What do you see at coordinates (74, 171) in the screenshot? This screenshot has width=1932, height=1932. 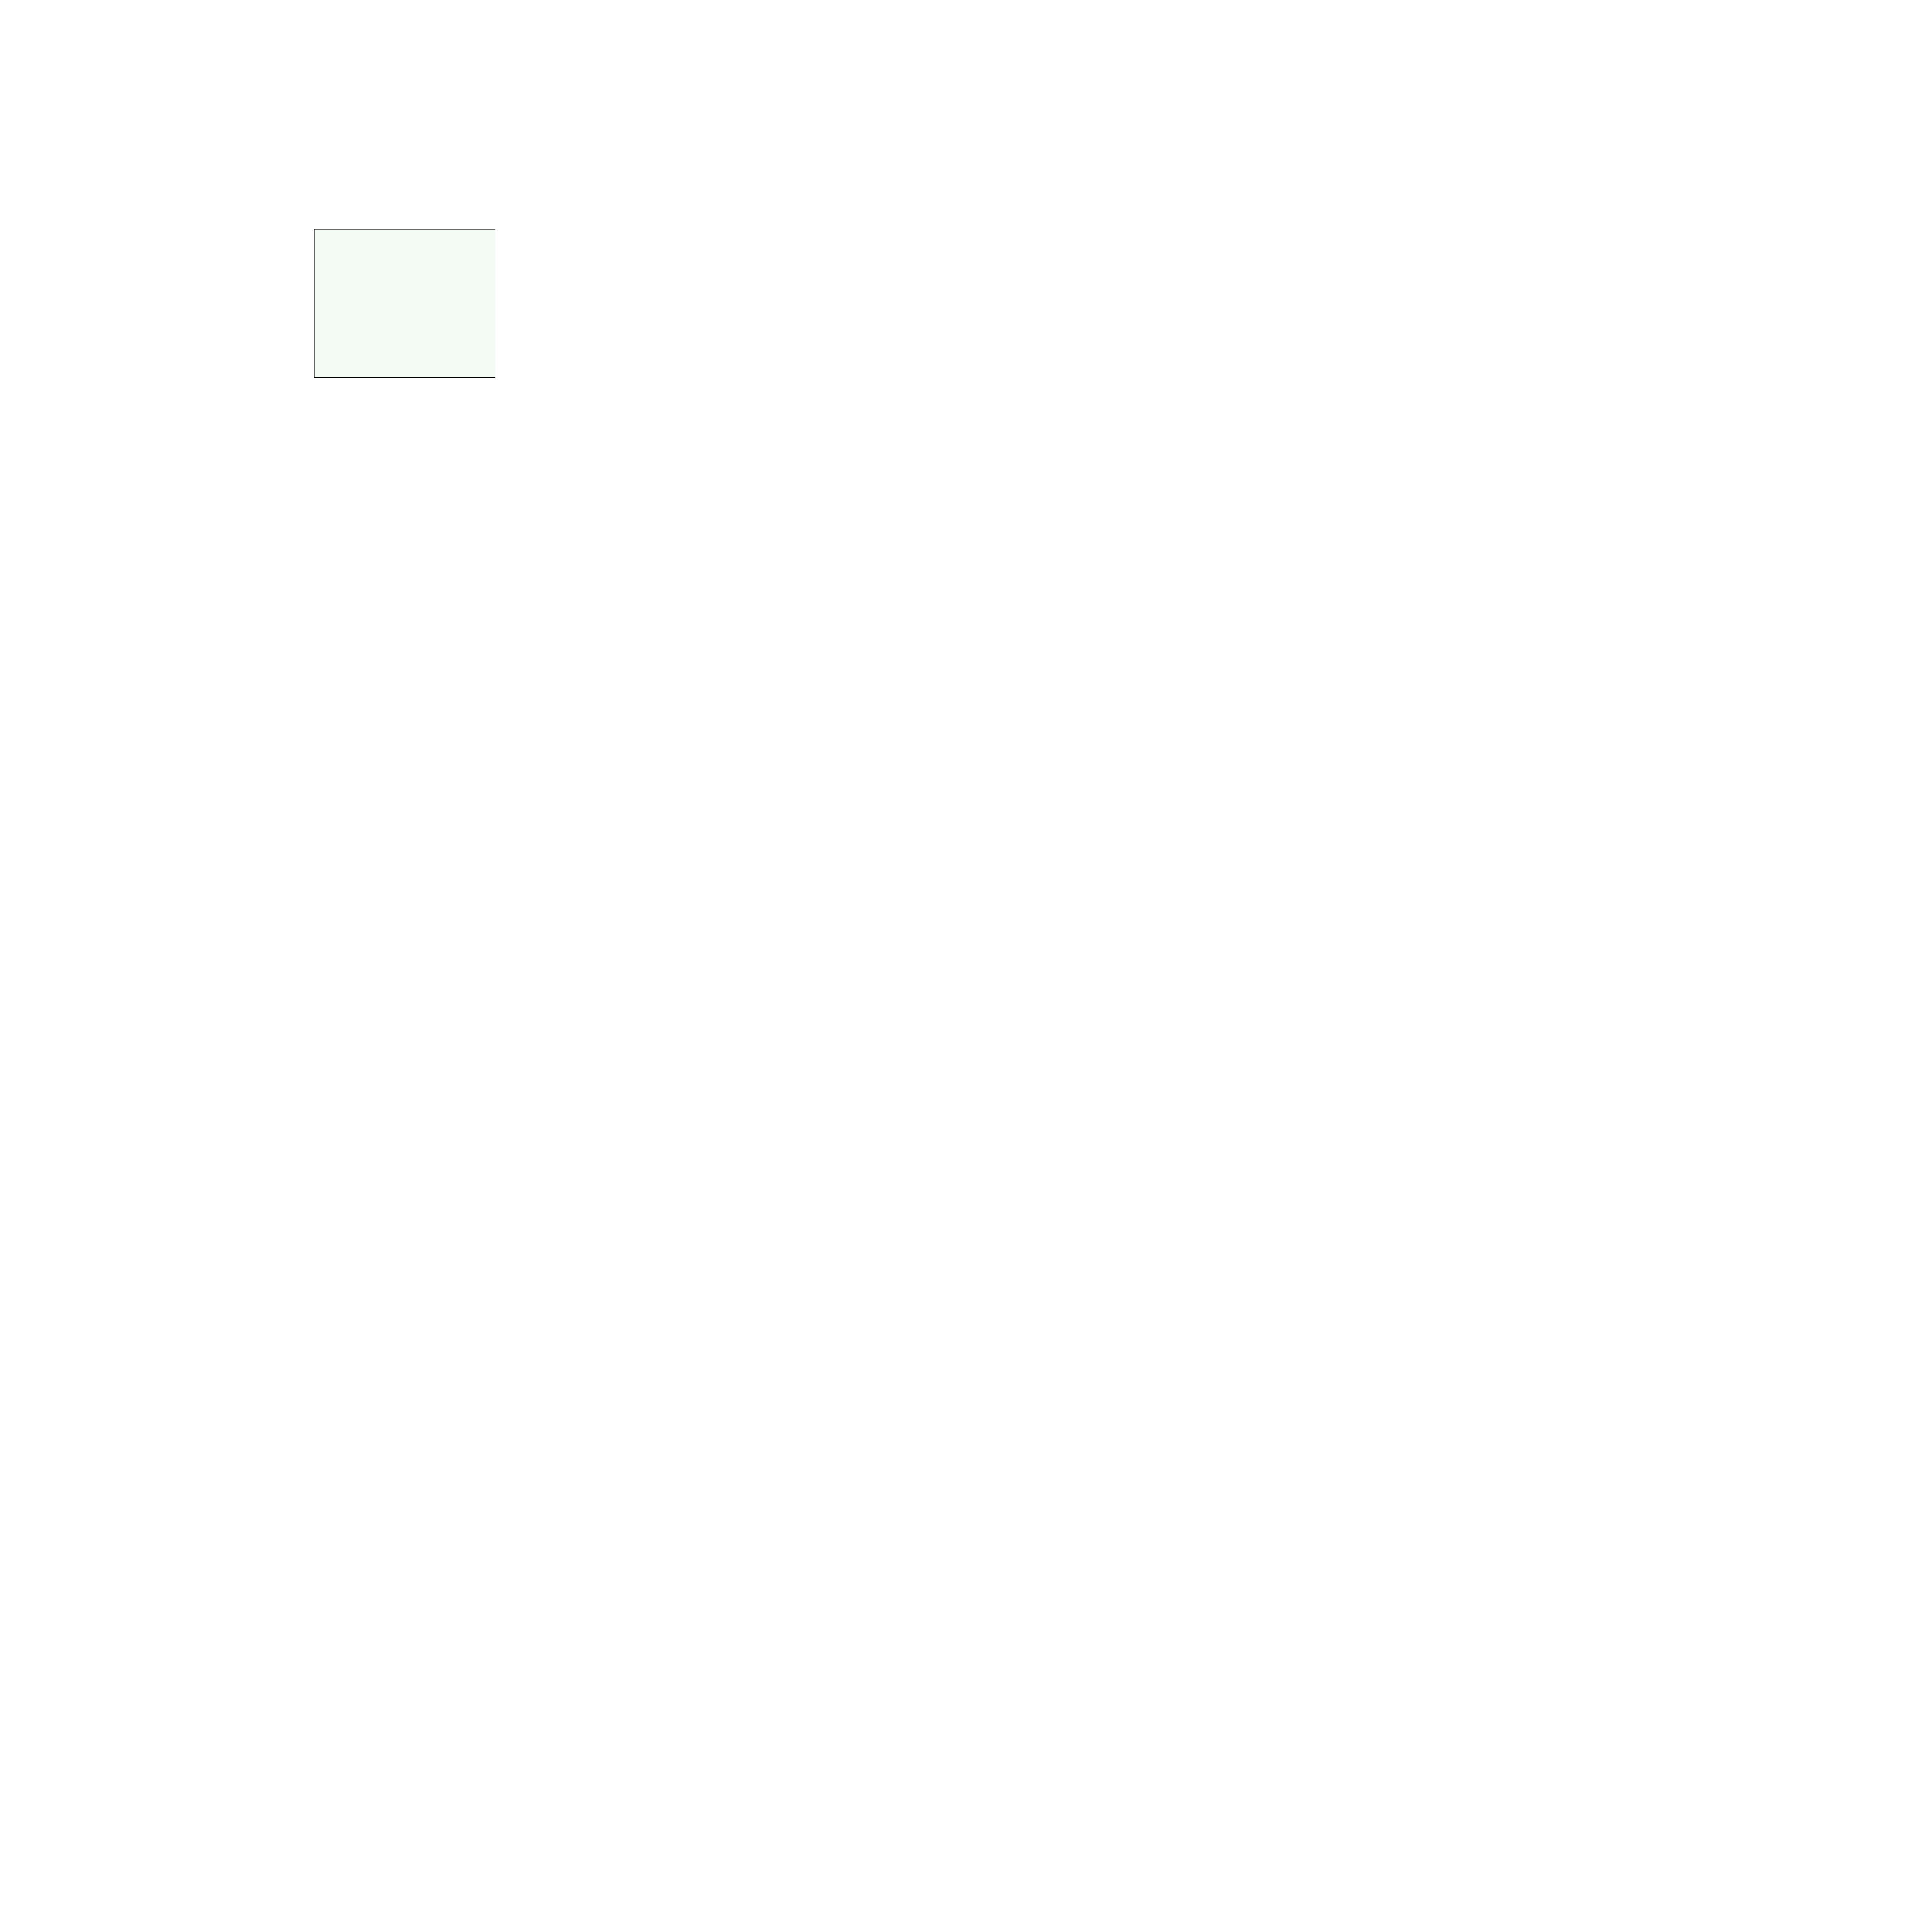 I see `panel-d-structure` at bounding box center [74, 171].